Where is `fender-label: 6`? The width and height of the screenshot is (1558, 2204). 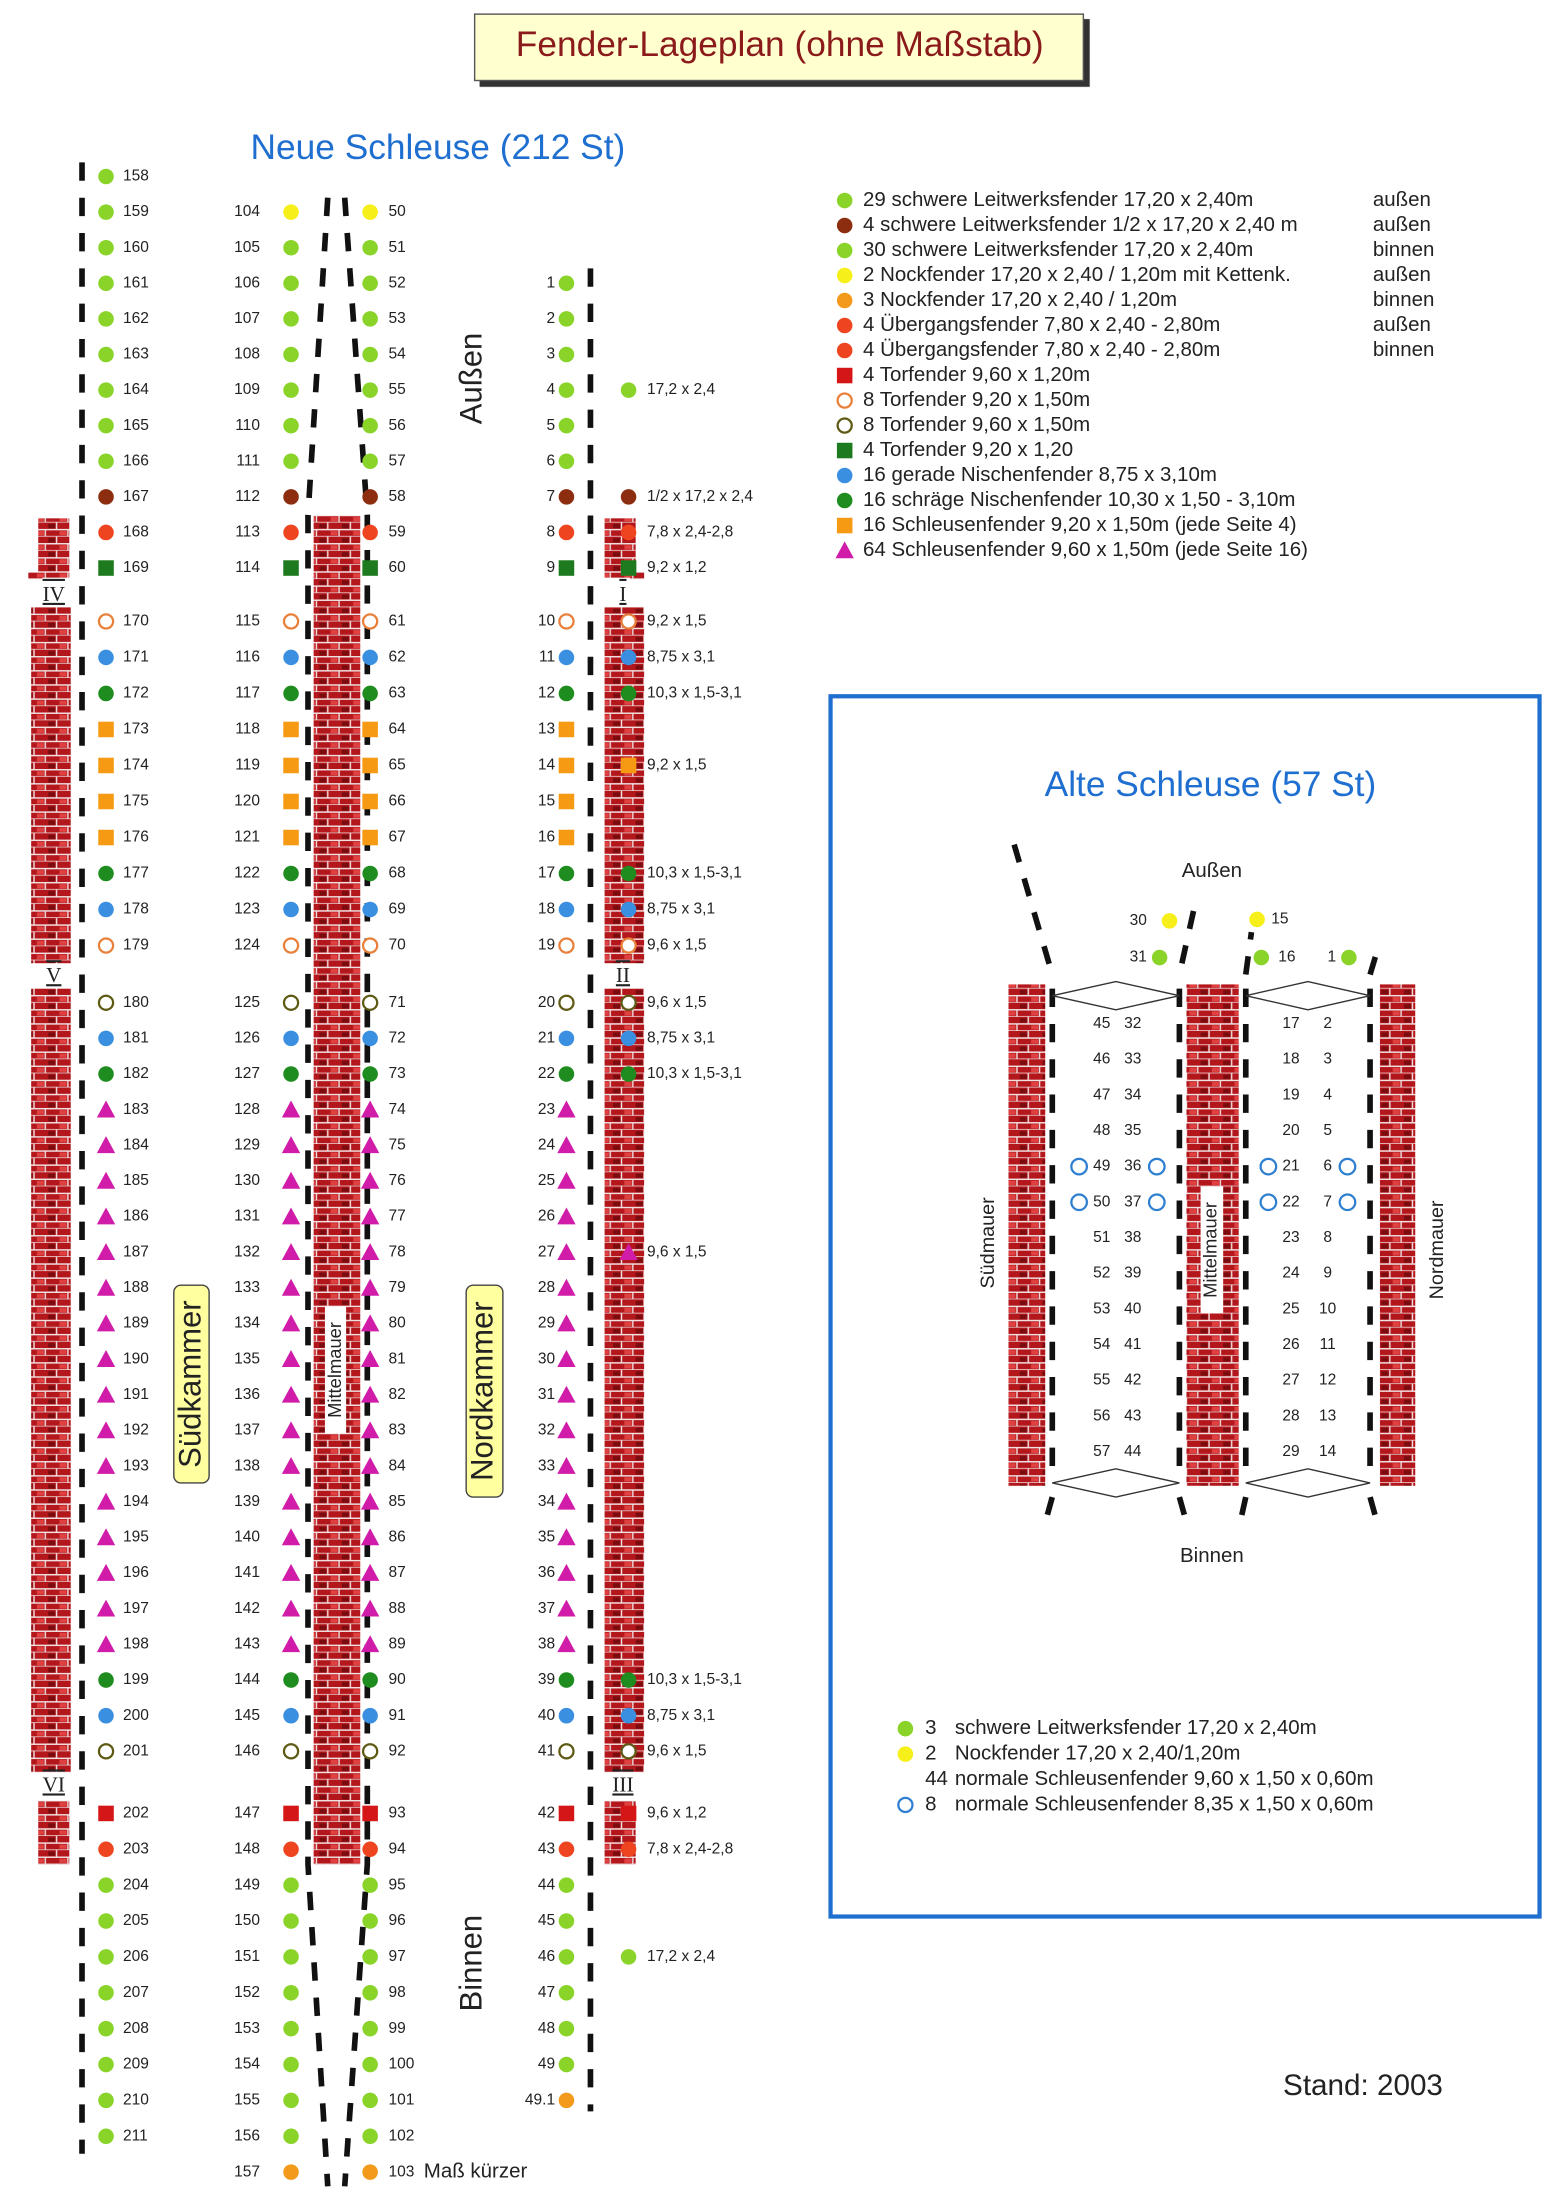
fender-label: 6 is located at coordinates (551, 460).